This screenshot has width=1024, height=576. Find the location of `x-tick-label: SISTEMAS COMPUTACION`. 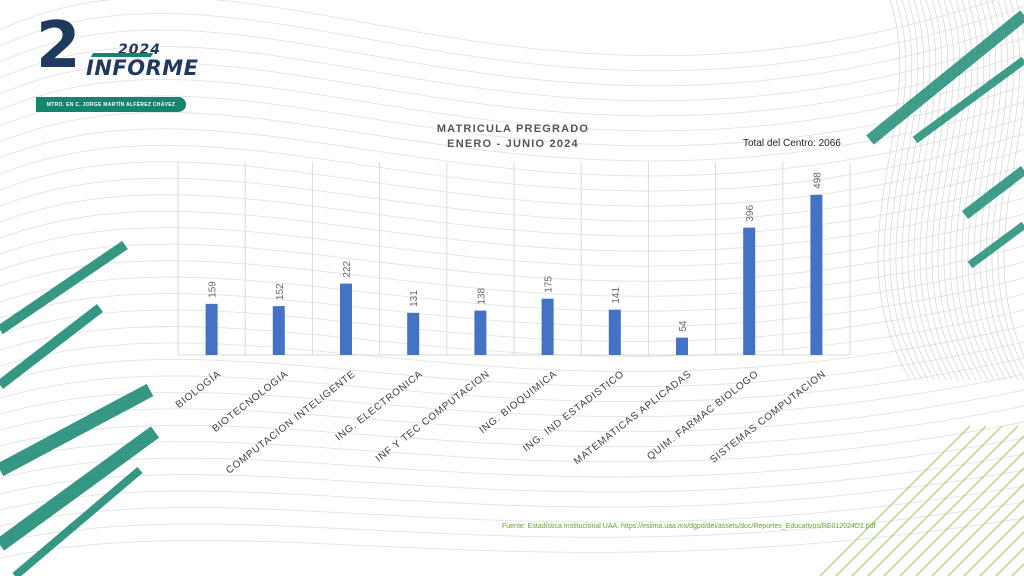

x-tick-label: SISTEMAS COMPUTACION is located at coordinates (768, 417).